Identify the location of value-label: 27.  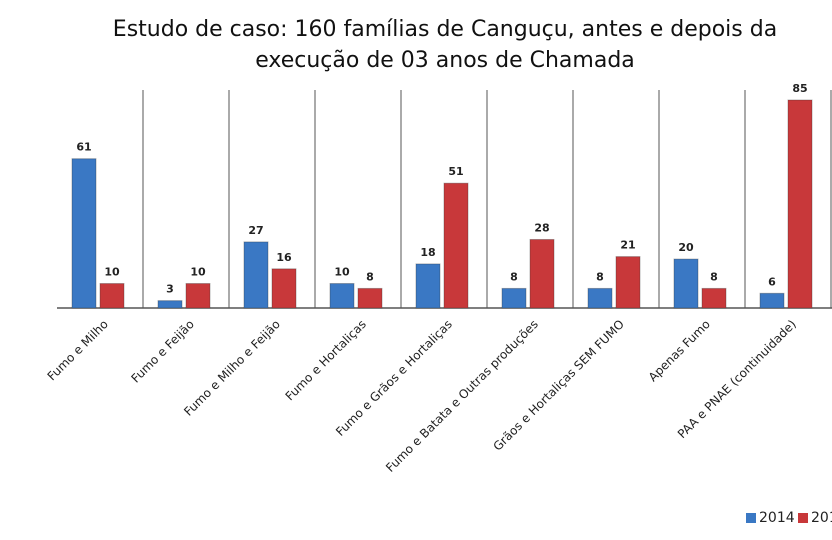
(255, 230).